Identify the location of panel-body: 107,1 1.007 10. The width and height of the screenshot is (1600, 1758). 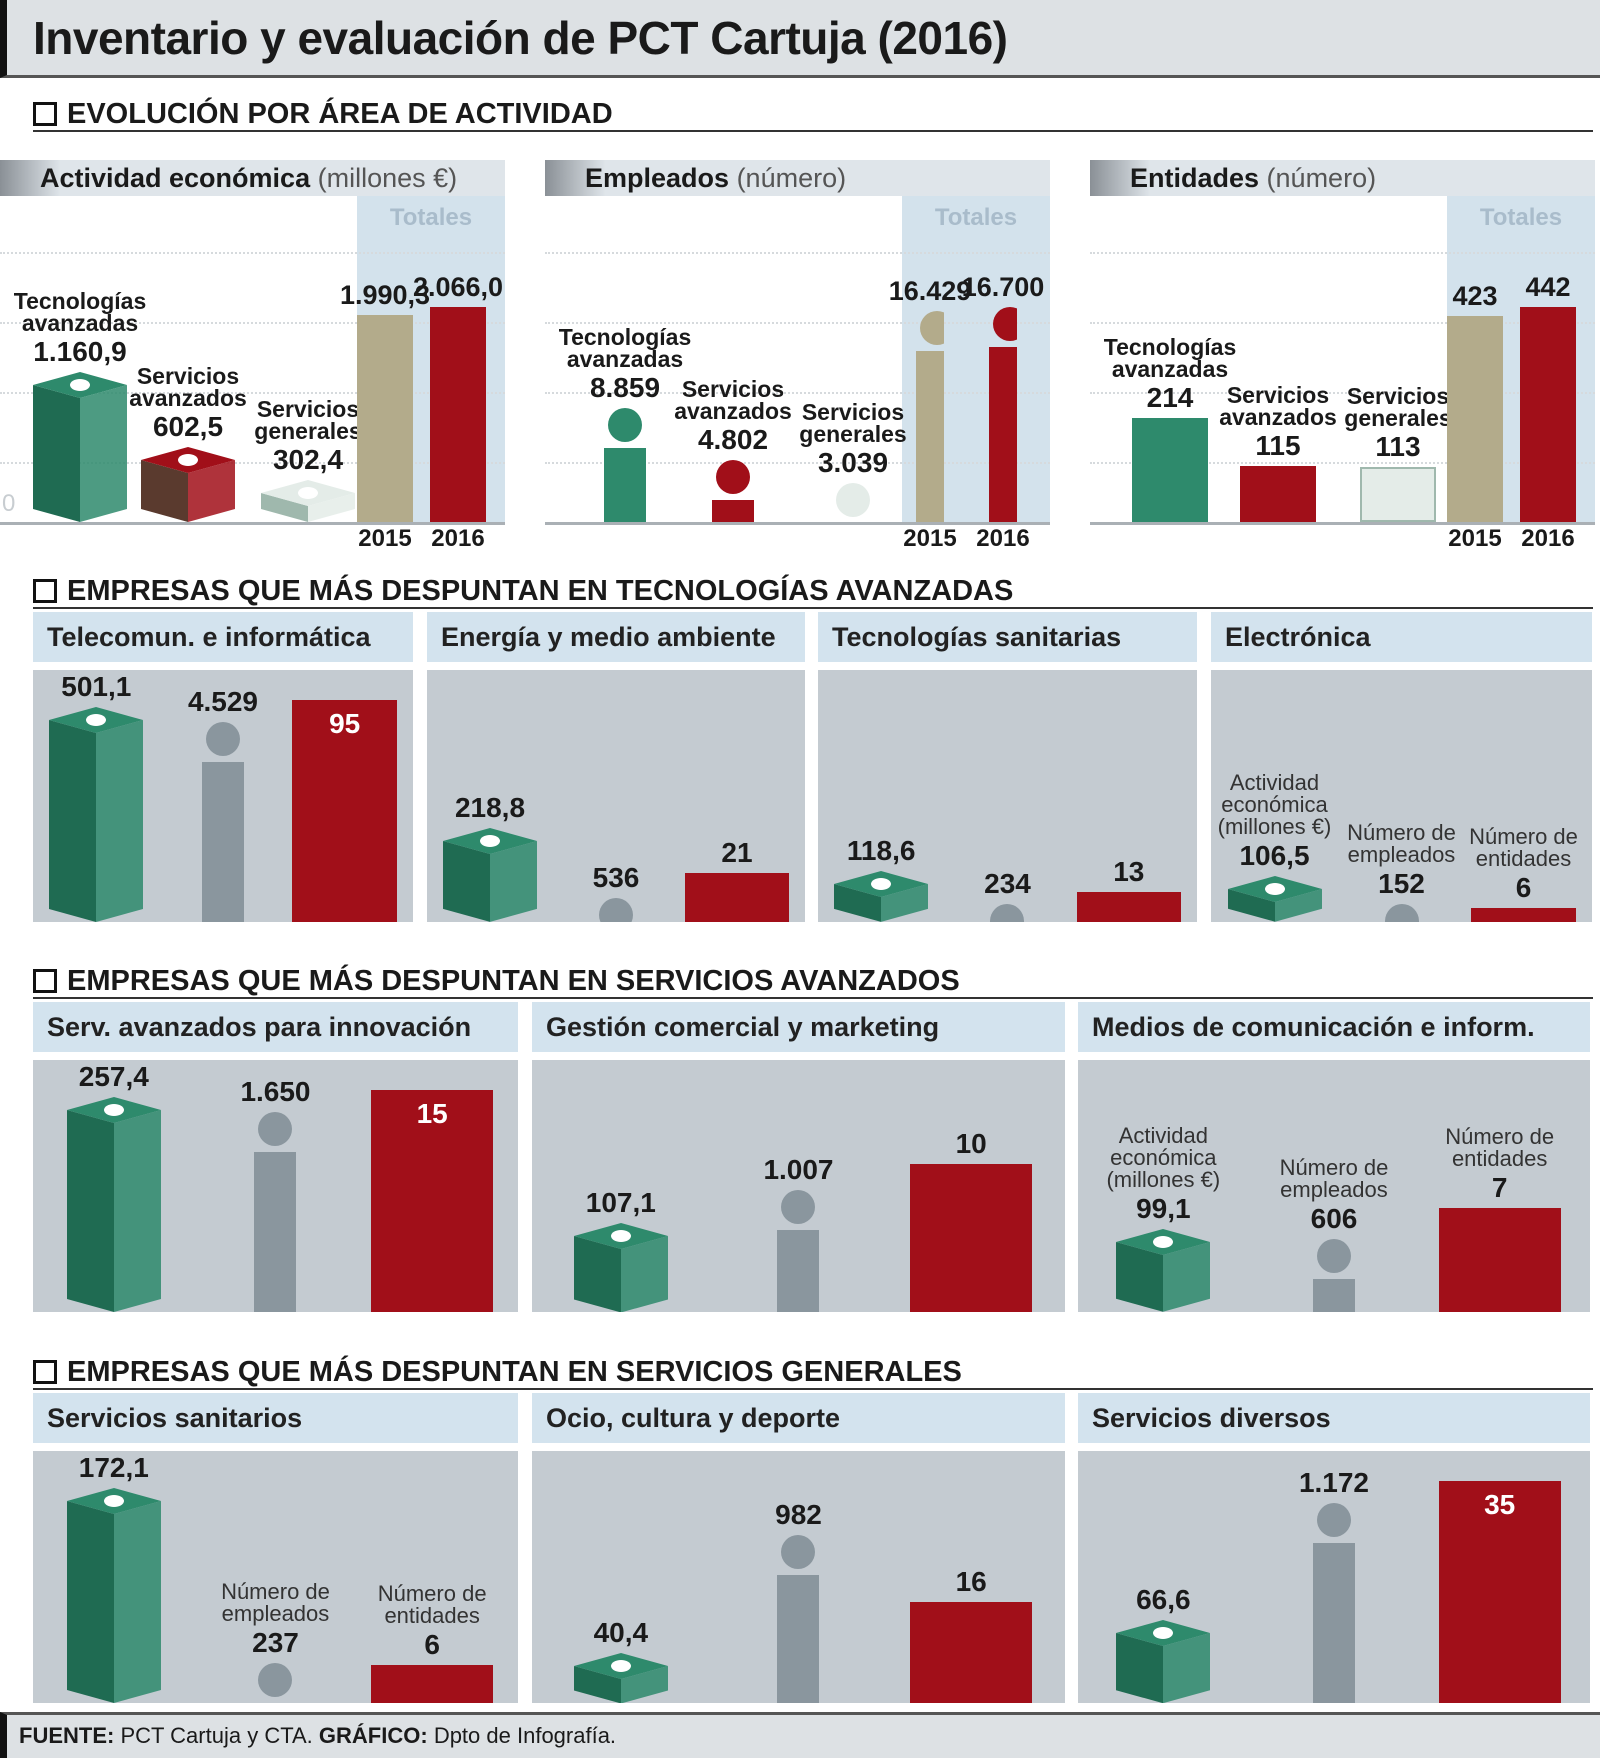
(798, 1186).